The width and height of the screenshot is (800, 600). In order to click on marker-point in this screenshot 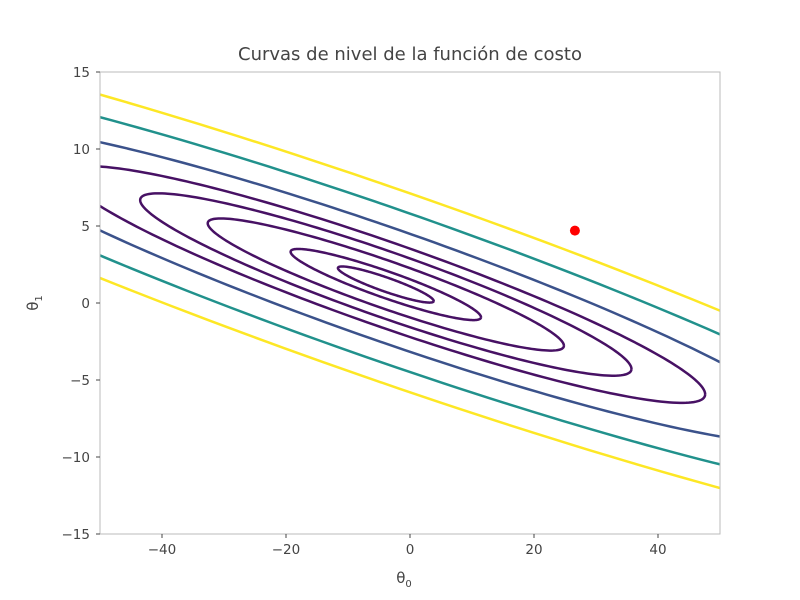, I will do `click(574, 230)`.